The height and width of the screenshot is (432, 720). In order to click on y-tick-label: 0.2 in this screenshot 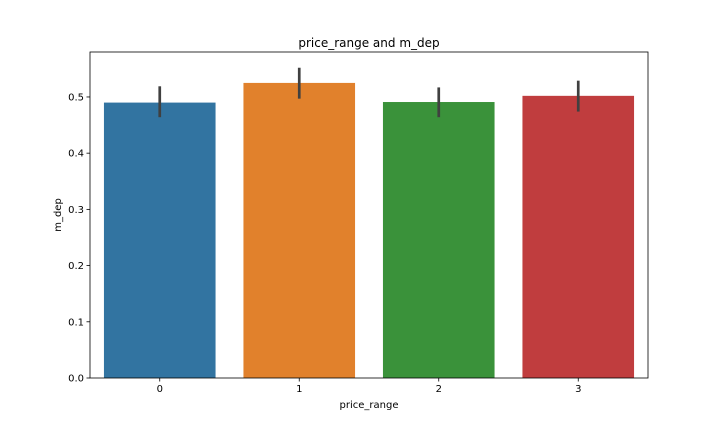, I will do `click(76, 266)`.